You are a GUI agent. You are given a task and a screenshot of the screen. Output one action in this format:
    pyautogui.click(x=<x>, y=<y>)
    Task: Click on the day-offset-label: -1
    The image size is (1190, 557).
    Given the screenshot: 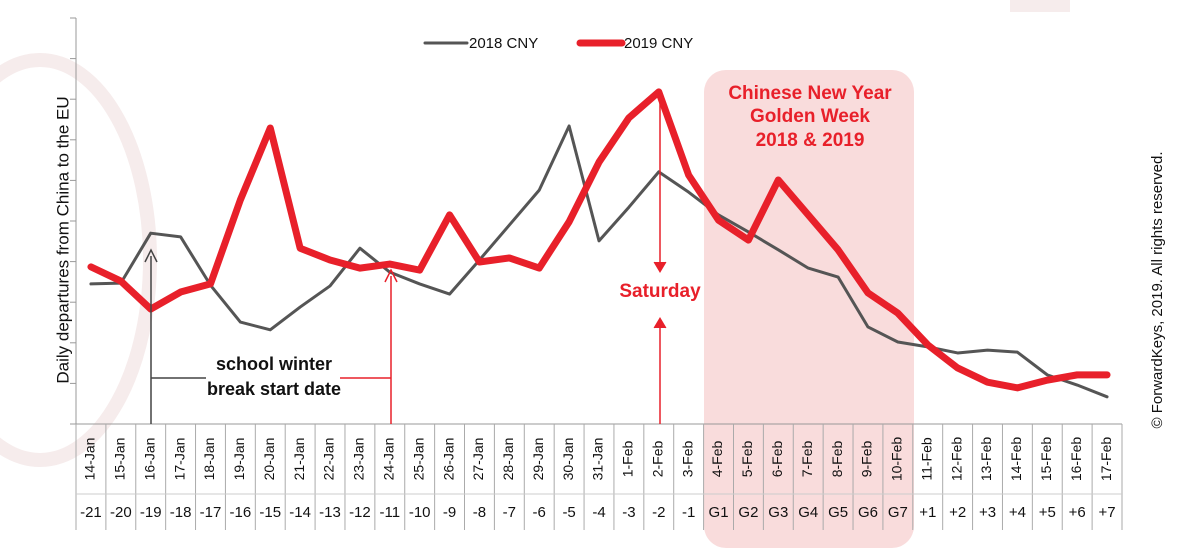 What is the action you would take?
    pyautogui.click(x=688, y=512)
    